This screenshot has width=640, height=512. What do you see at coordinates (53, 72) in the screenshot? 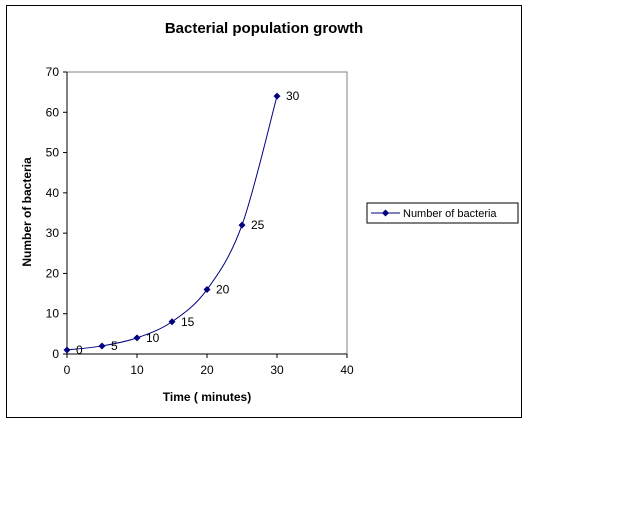
I see `y-tick-label: 70` at bounding box center [53, 72].